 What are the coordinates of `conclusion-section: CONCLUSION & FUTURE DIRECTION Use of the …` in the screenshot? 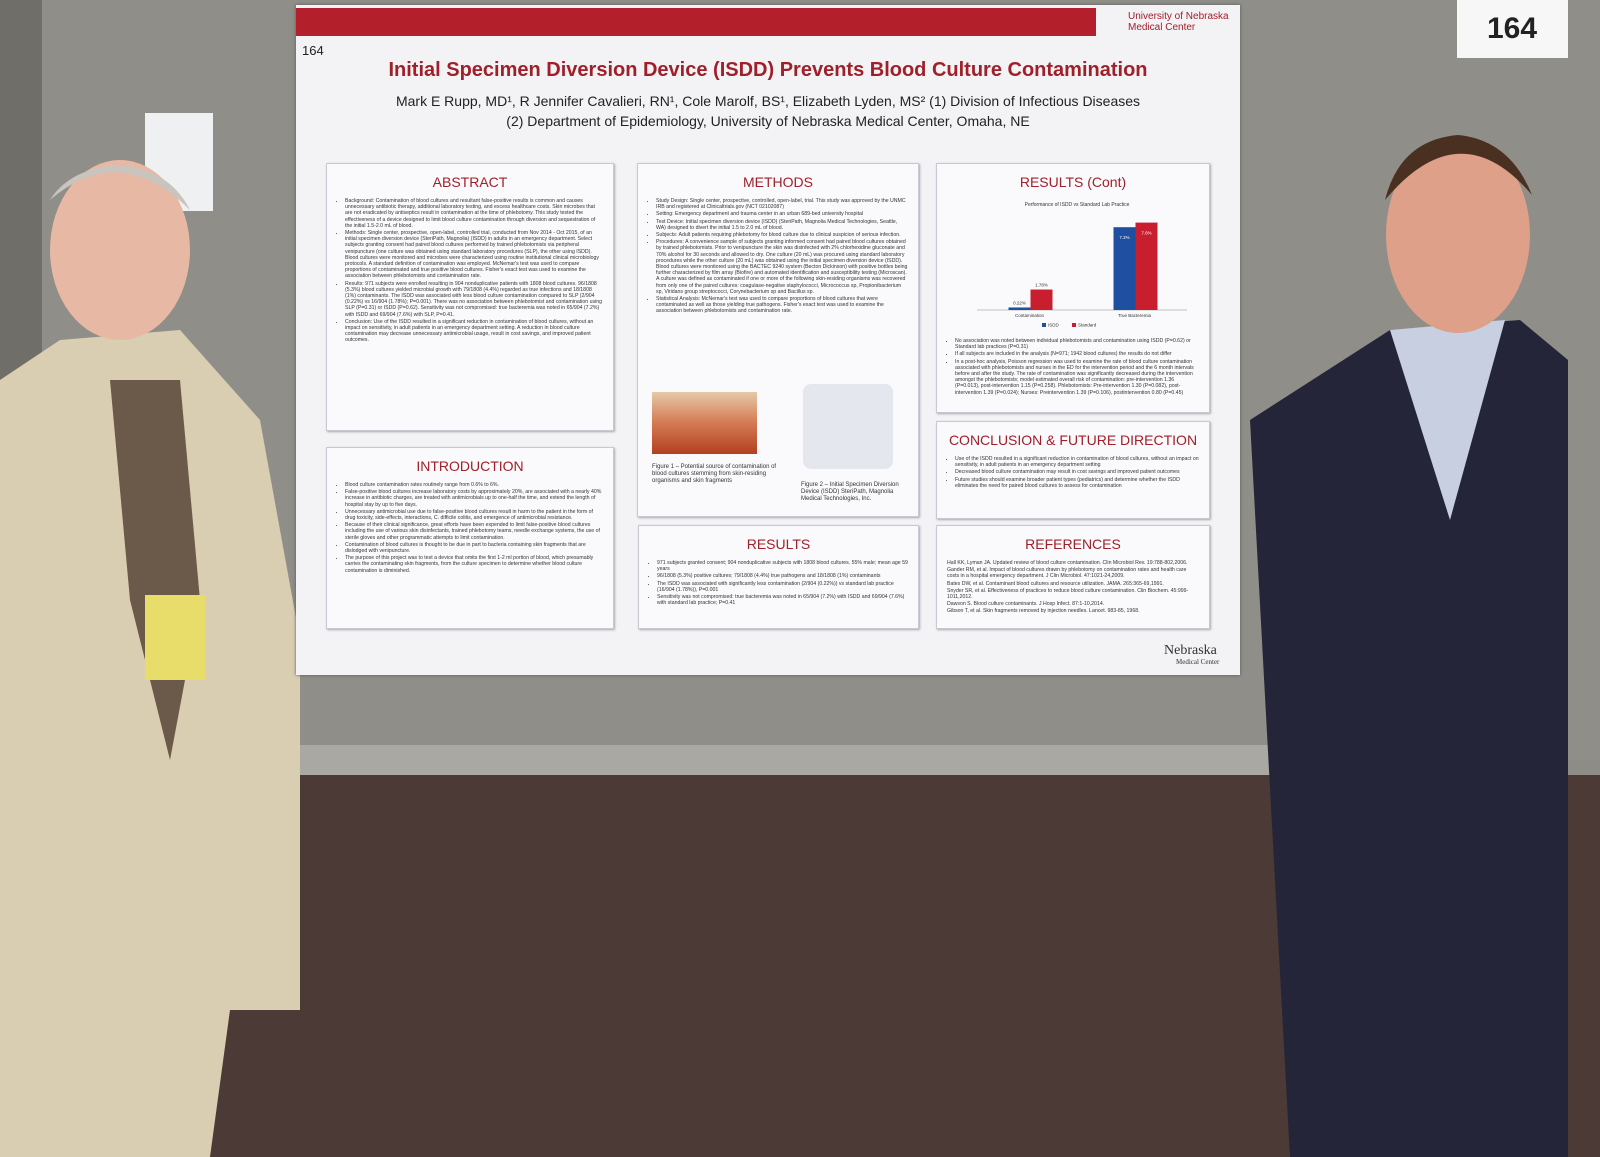 It's located at (1073, 470).